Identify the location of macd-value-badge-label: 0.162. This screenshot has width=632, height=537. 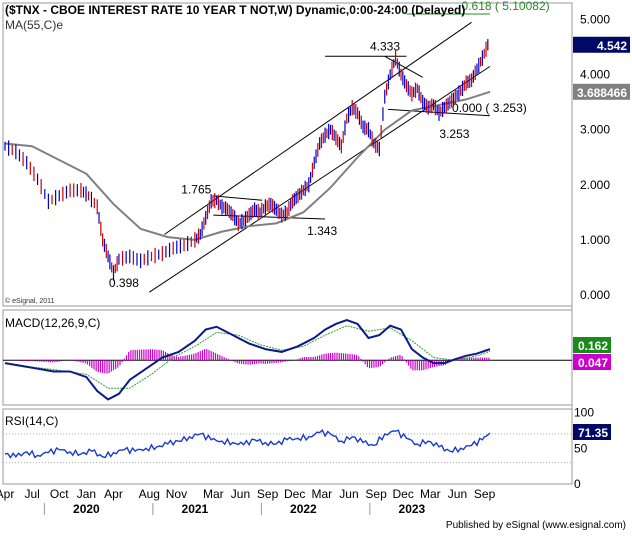
(593, 346).